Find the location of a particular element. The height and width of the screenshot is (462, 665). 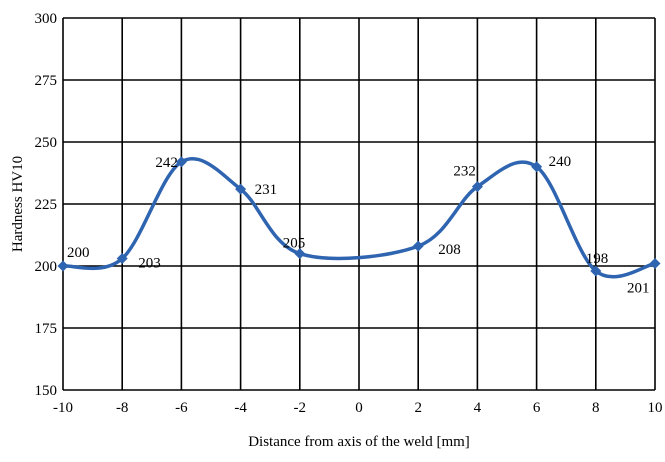

x-tick-label: 8 is located at coordinates (596, 408).